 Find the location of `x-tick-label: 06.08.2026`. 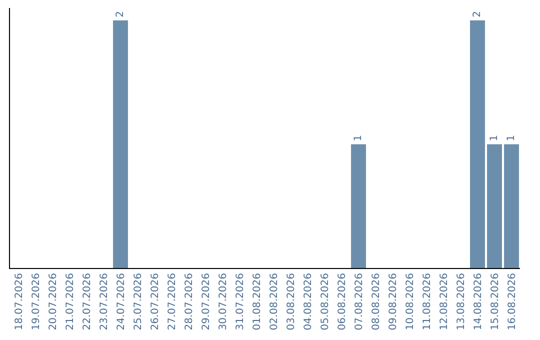

x-tick-label: 06.08.2026 is located at coordinates (342, 301).